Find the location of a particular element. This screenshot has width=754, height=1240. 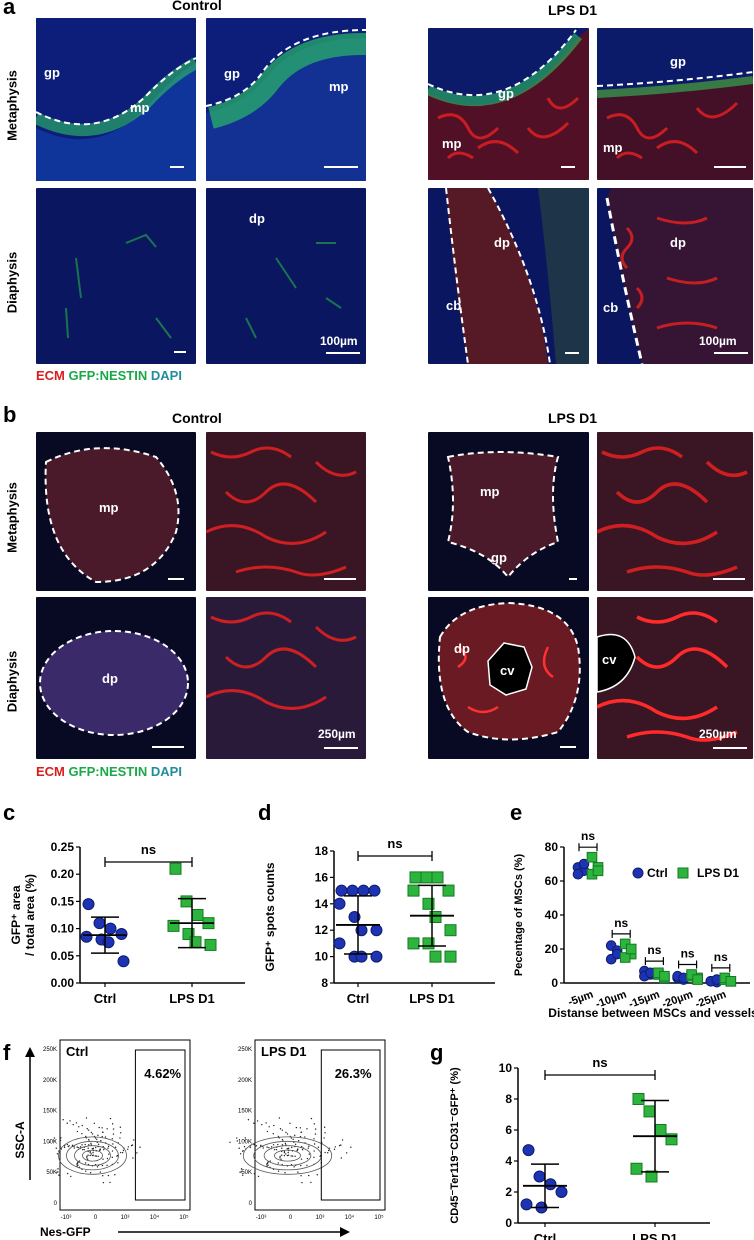

flow-gate is located at coordinates (350, 1125).